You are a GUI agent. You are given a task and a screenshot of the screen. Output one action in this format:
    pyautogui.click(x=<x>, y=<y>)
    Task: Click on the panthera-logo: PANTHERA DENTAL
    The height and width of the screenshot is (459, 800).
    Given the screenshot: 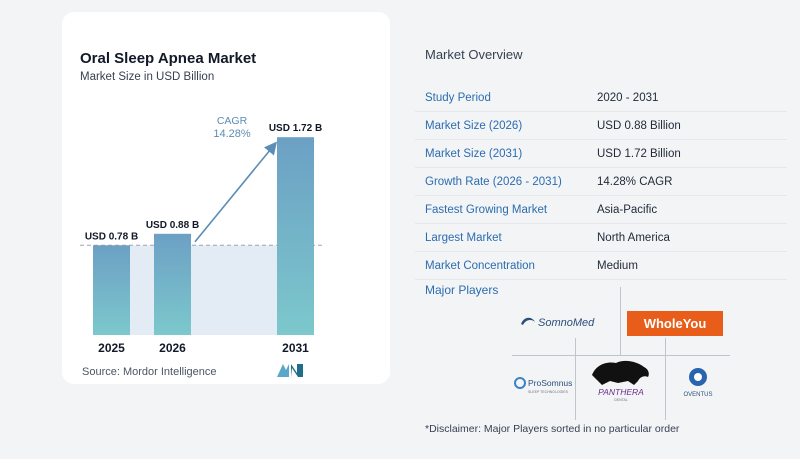 What is the action you would take?
    pyautogui.click(x=620, y=381)
    